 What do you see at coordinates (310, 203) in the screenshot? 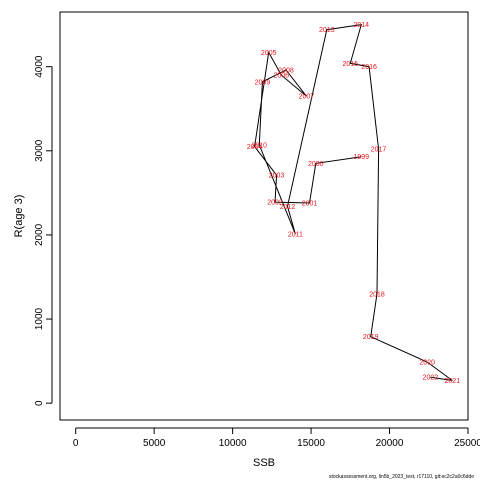
I see `point-label-2001: 2001` at bounding box center [310, 203].